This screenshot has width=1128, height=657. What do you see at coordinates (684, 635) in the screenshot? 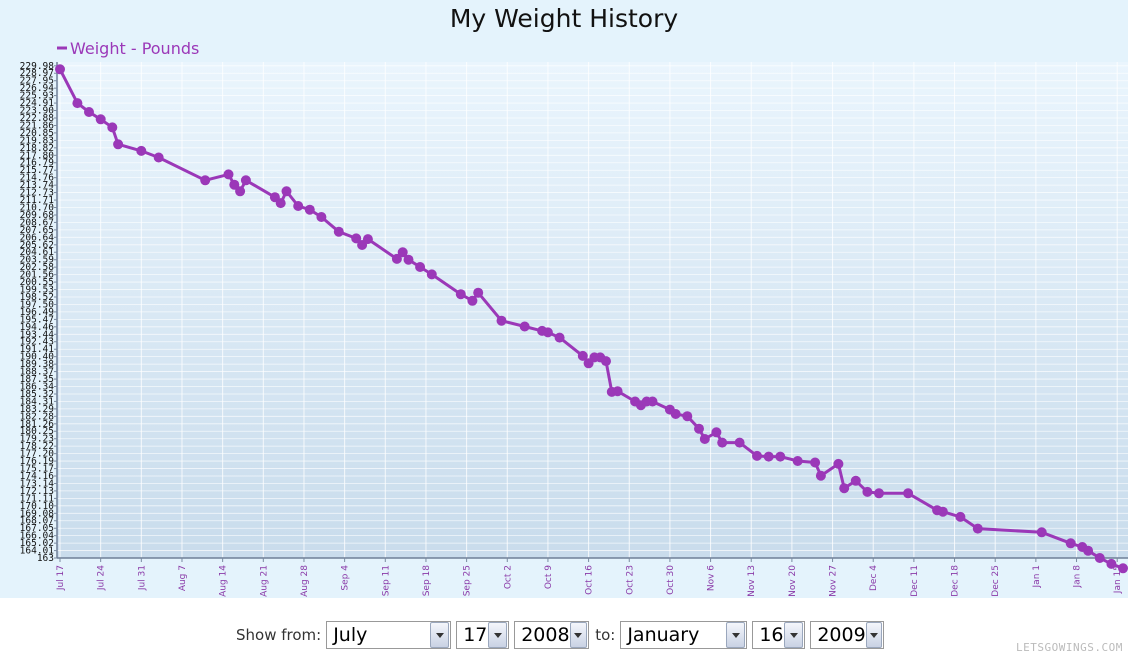
I see `to-month-select: January` at bounding box center [684, 635].